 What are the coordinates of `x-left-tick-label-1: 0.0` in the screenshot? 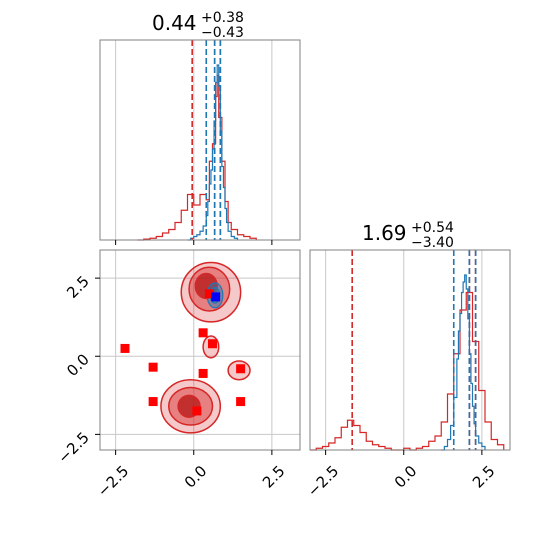 It's located at (196, 477).